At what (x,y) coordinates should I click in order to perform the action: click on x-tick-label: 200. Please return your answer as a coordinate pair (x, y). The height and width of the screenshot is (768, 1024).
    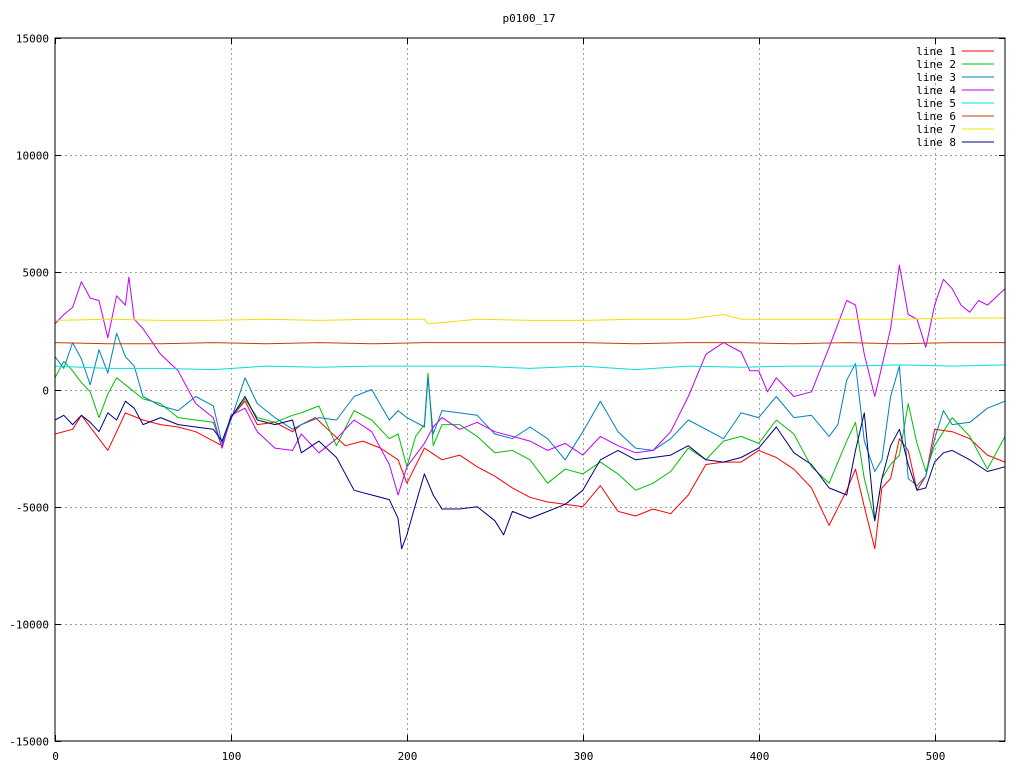
    Looking at the image, I should click on (408, 756).